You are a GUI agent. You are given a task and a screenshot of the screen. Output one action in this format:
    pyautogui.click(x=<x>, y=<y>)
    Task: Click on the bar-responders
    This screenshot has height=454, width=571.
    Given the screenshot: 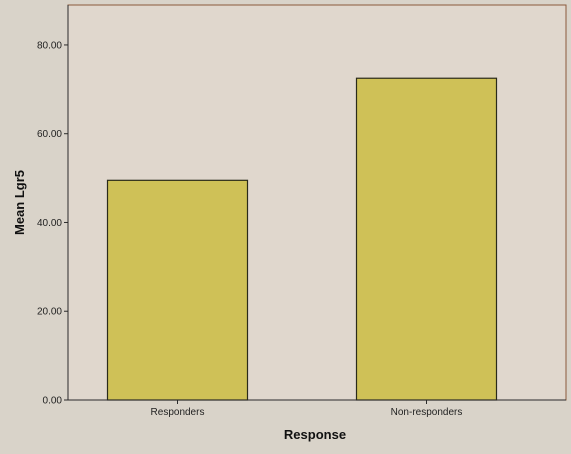 What is the action you would take?
    pyautogui.click(x=177, y=290)
    